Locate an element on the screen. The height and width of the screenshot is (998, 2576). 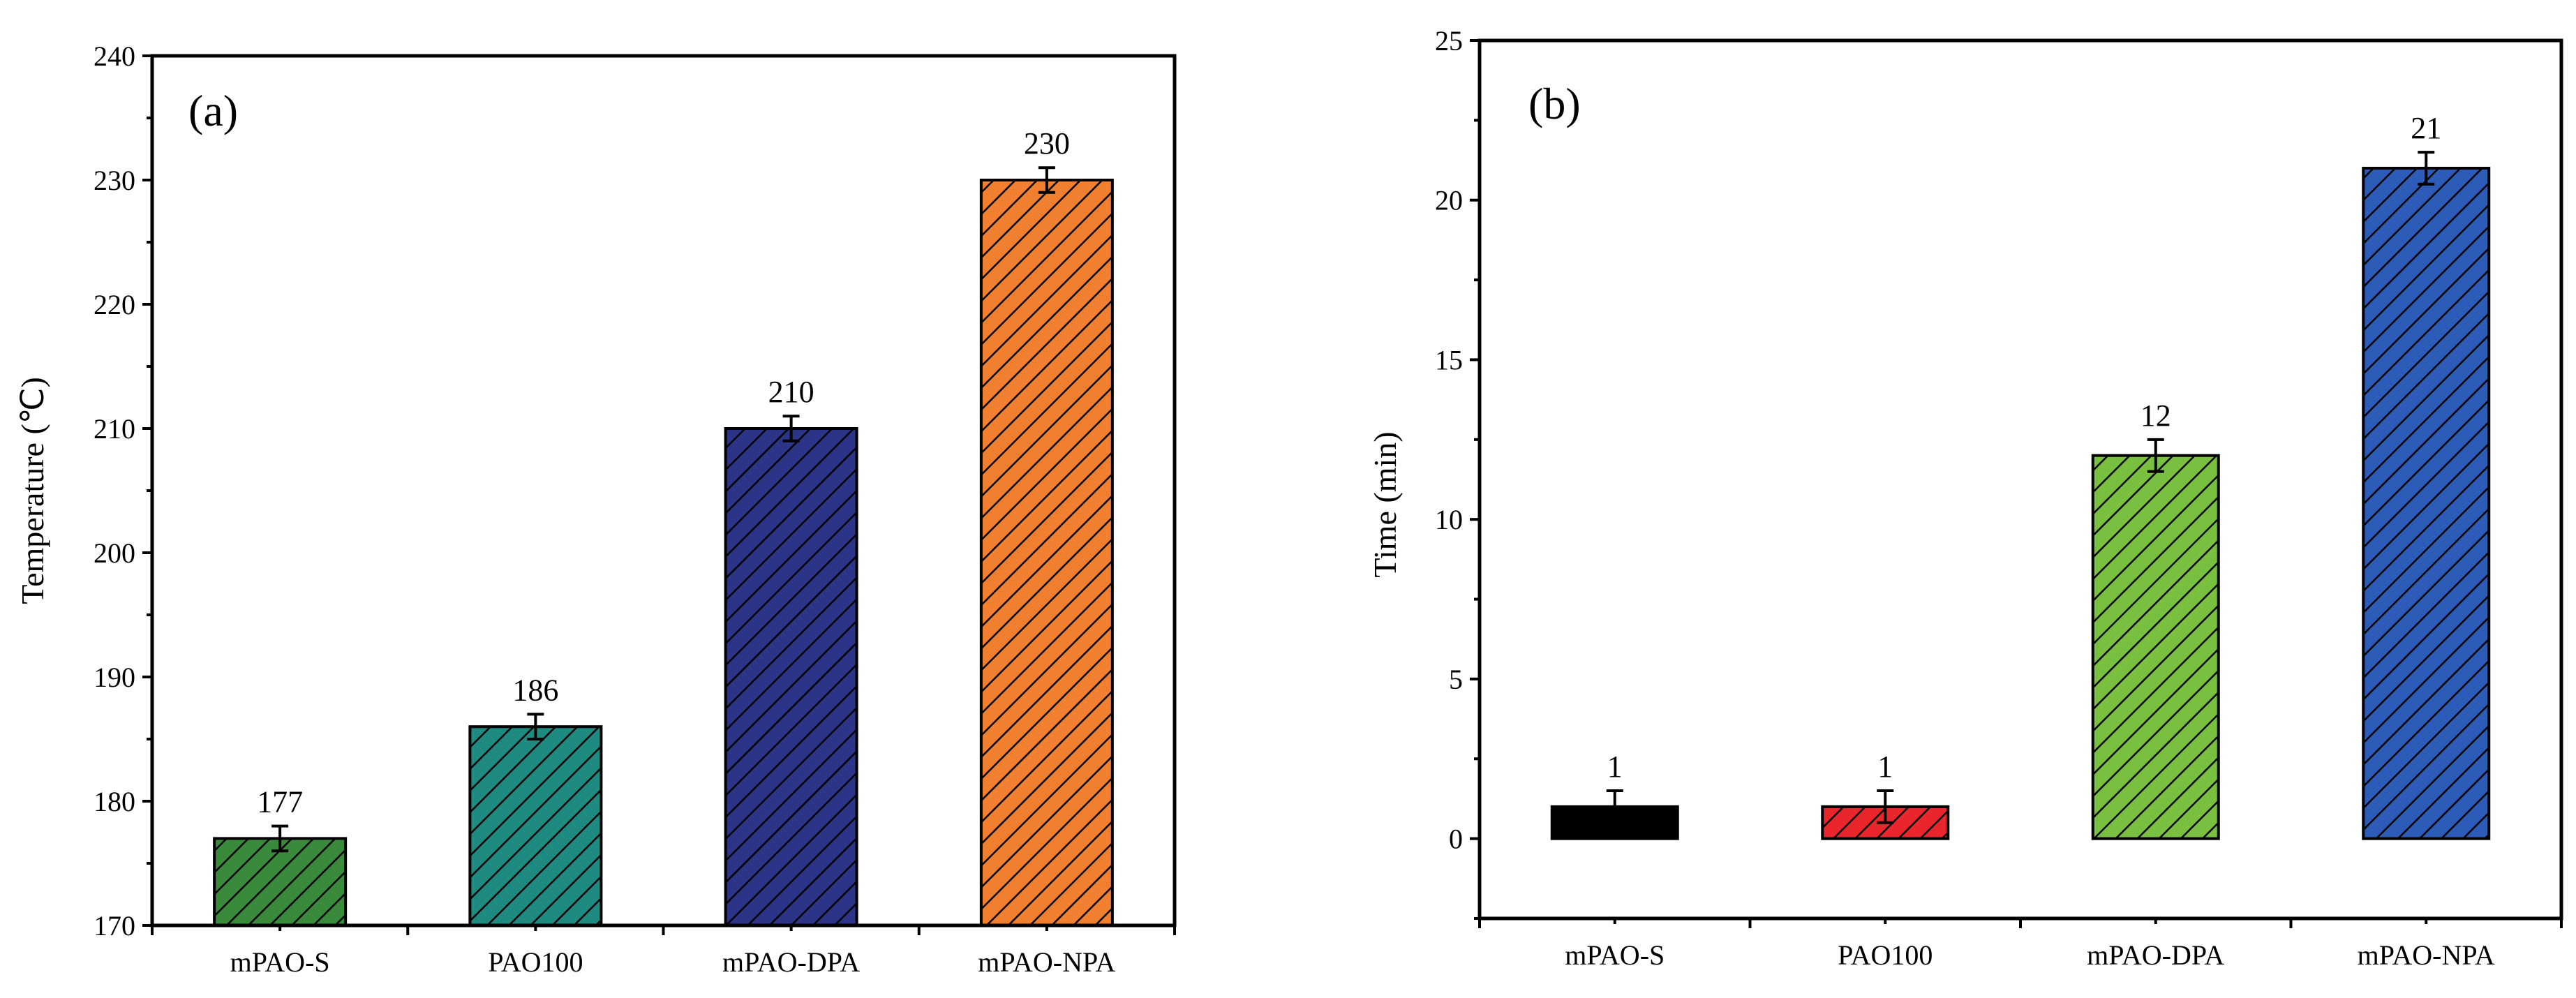
y-tick-label: 220 is located at coordinates (115, 304).